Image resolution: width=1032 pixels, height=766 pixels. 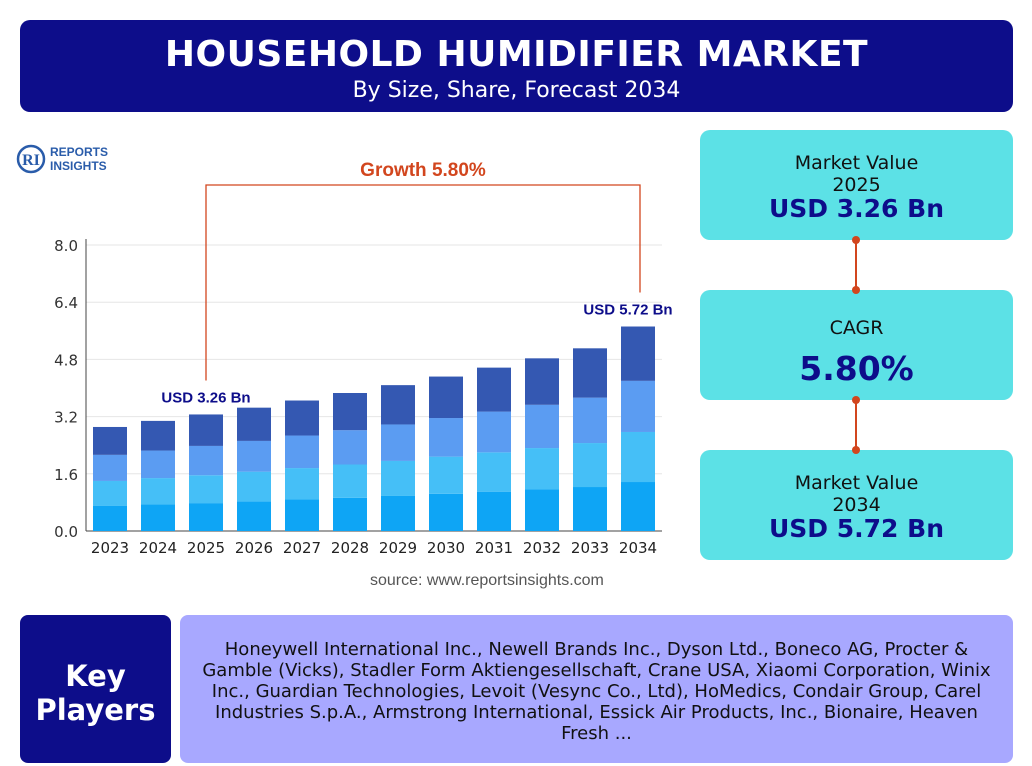 What do you see at coordinates (66, 418) in the screenshot?
I see `y-tick-label: 3.2` at bounding box center [66, 418].